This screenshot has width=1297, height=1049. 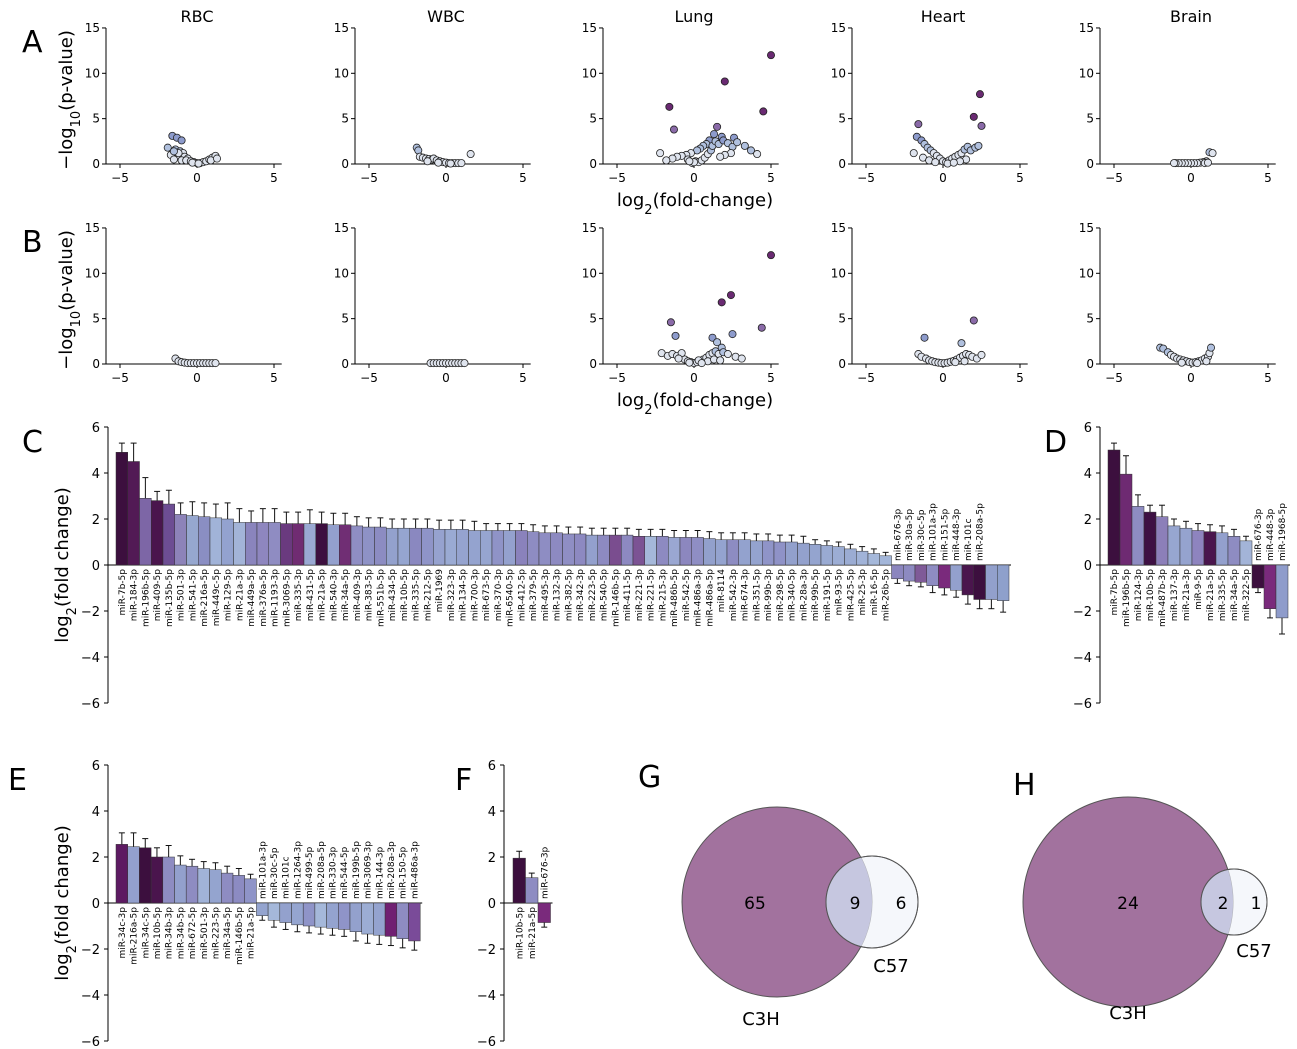 I want to click on x-tick-label: 5, so click(x=274, y=178).